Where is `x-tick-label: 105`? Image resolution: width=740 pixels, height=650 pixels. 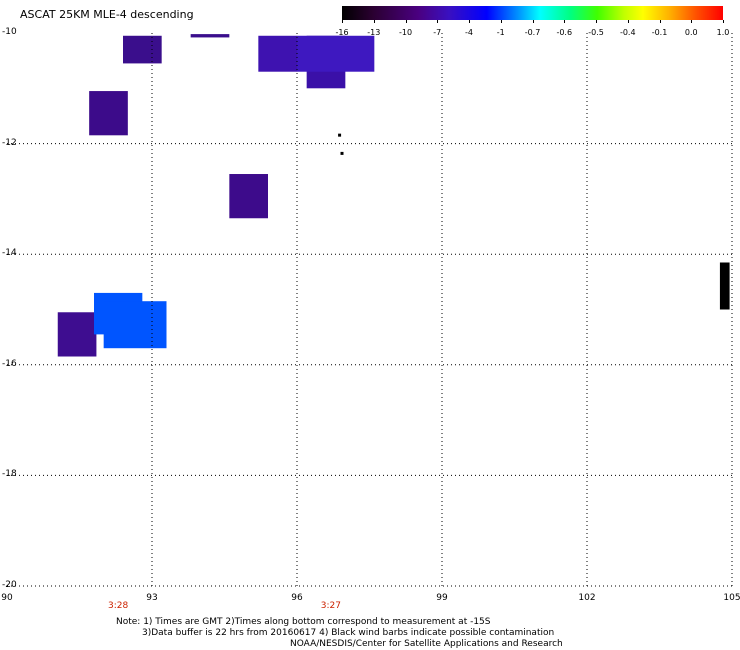
x-tick-label: 105 is located at coordinates (731, 598).